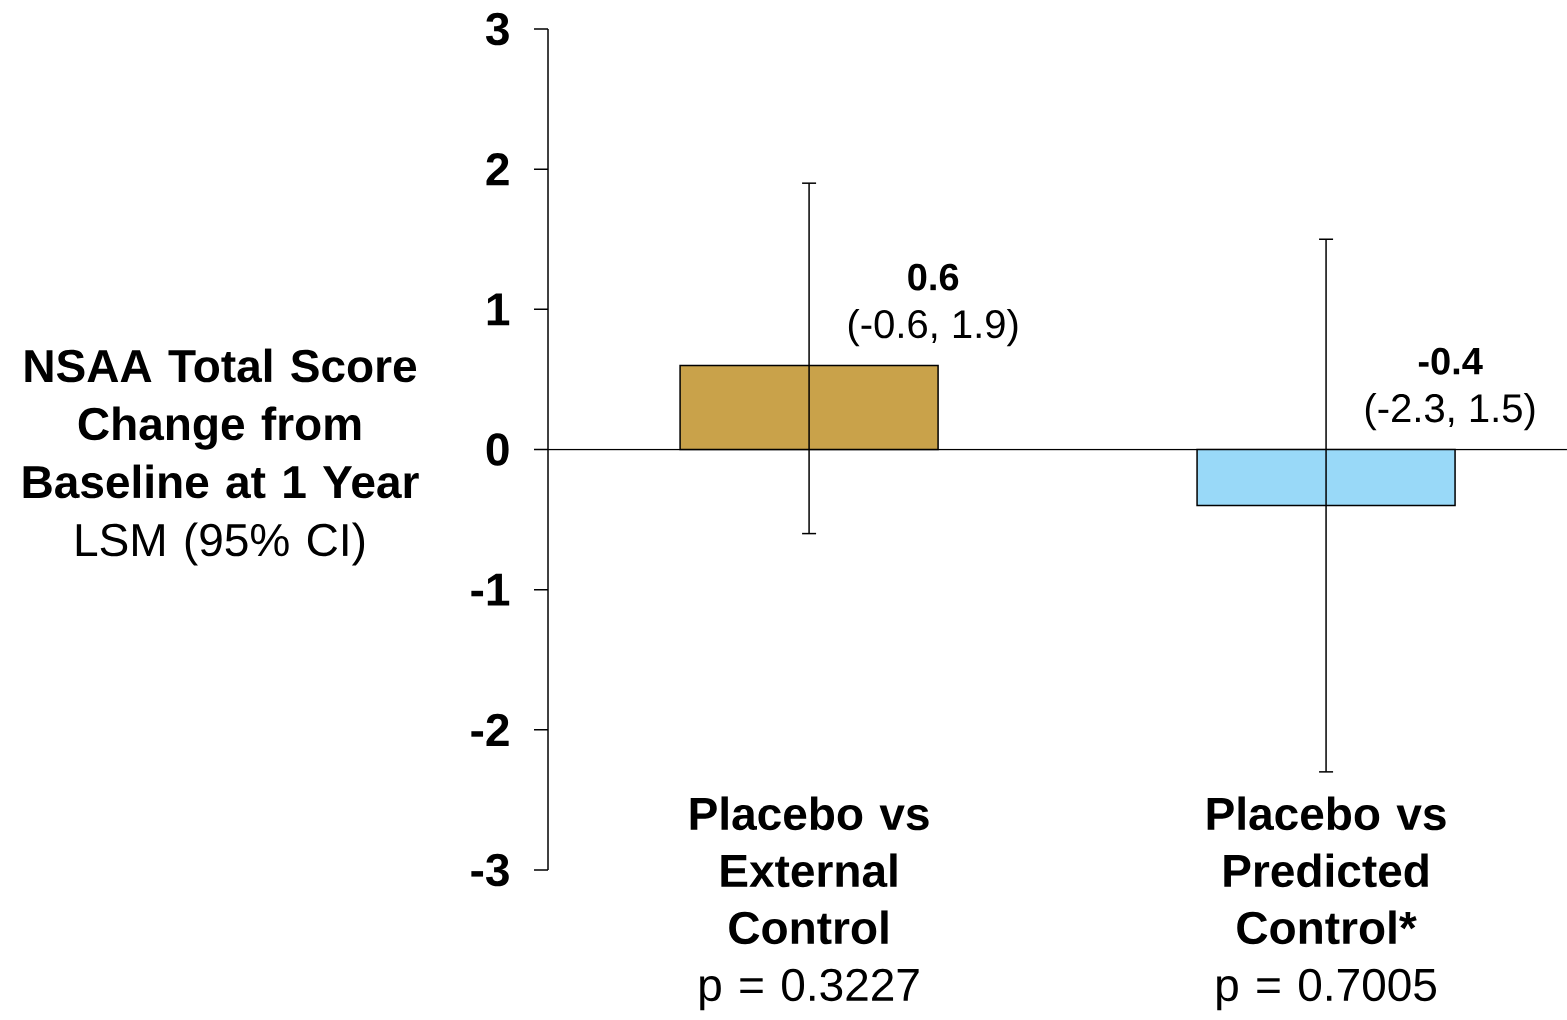 This screenshot has height=1020, width=1567. What do you see at coordinates (497, 169) in the screenshot?
I see `y-tick-label: 2` at bounding box center [497, 169].